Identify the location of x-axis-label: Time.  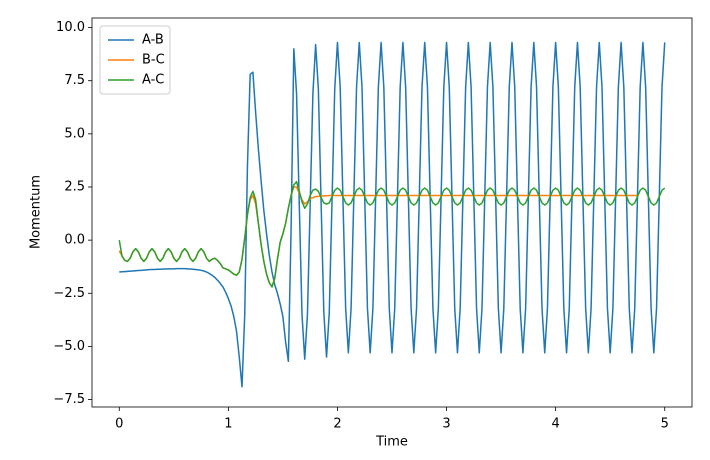
(391, 442).